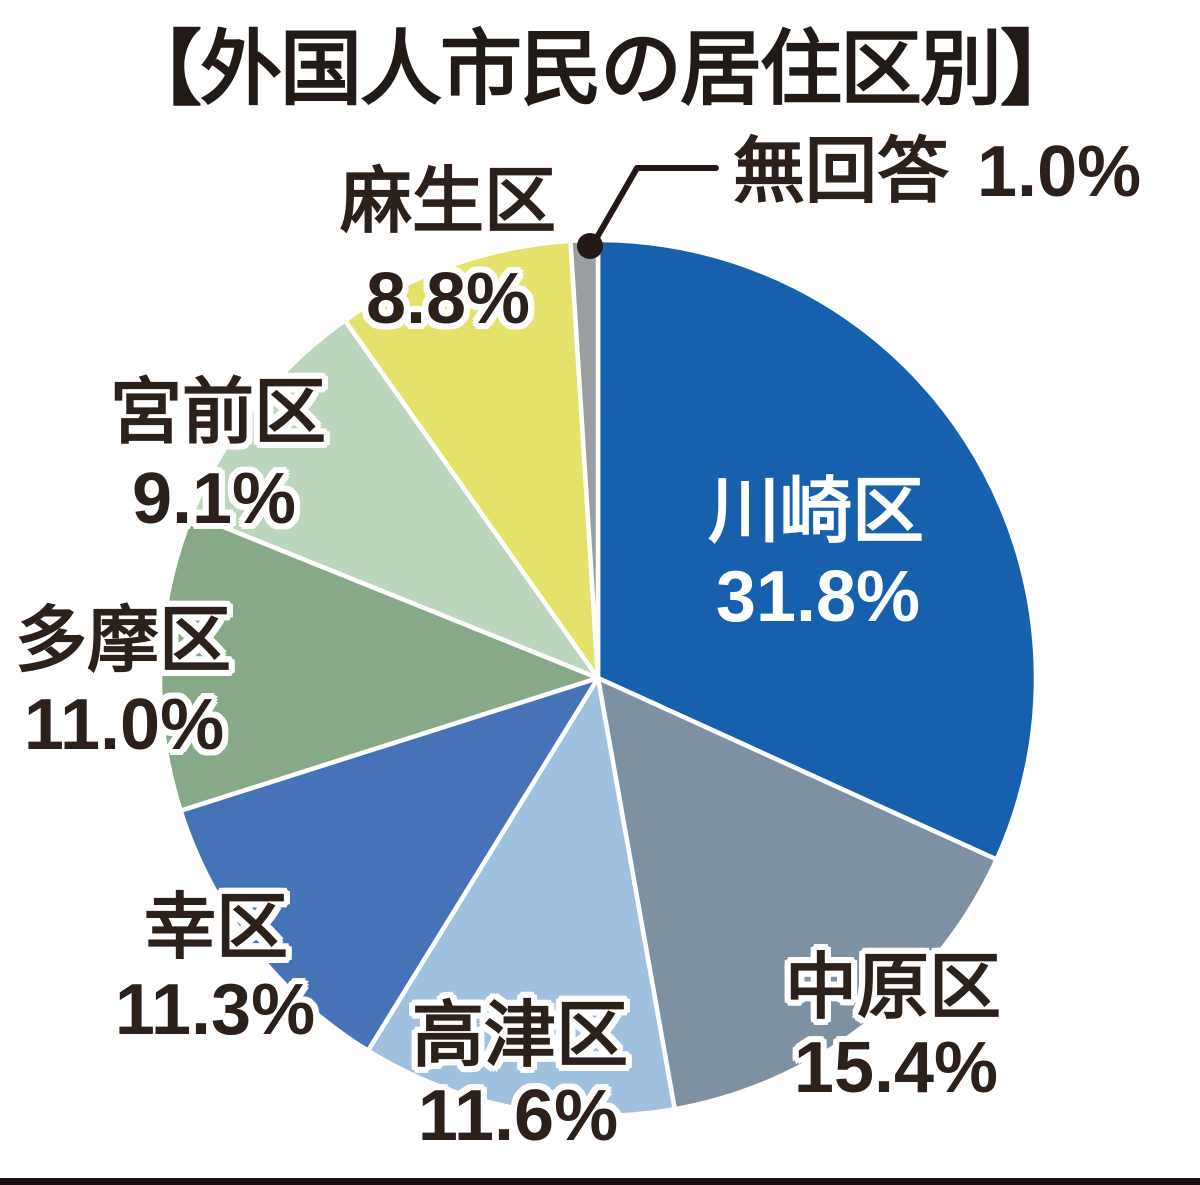 Image resolution: width=1200 pixels, height=1185 pixels. I want to click on takatsu-ward-value: 11.6%, so click(518, 1116).